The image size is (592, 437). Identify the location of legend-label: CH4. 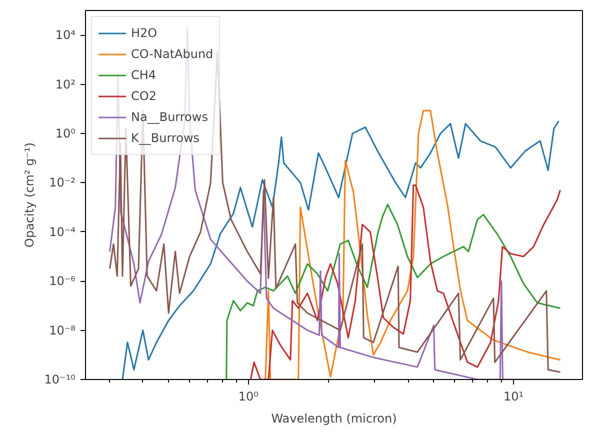
(143, 75).